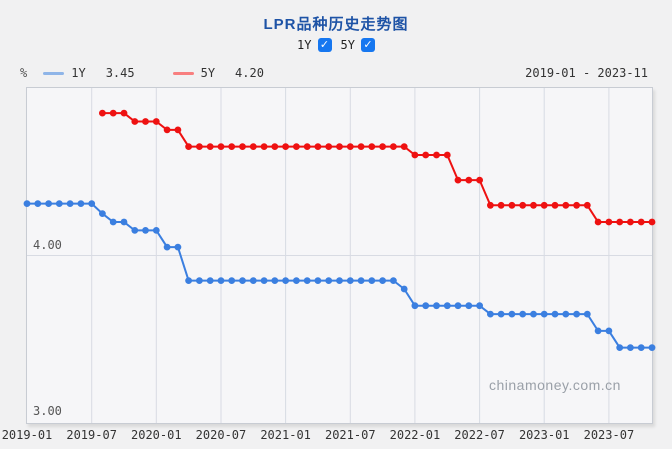  I want to click on toggle-label-1y: 1Y, so click(304, 45).